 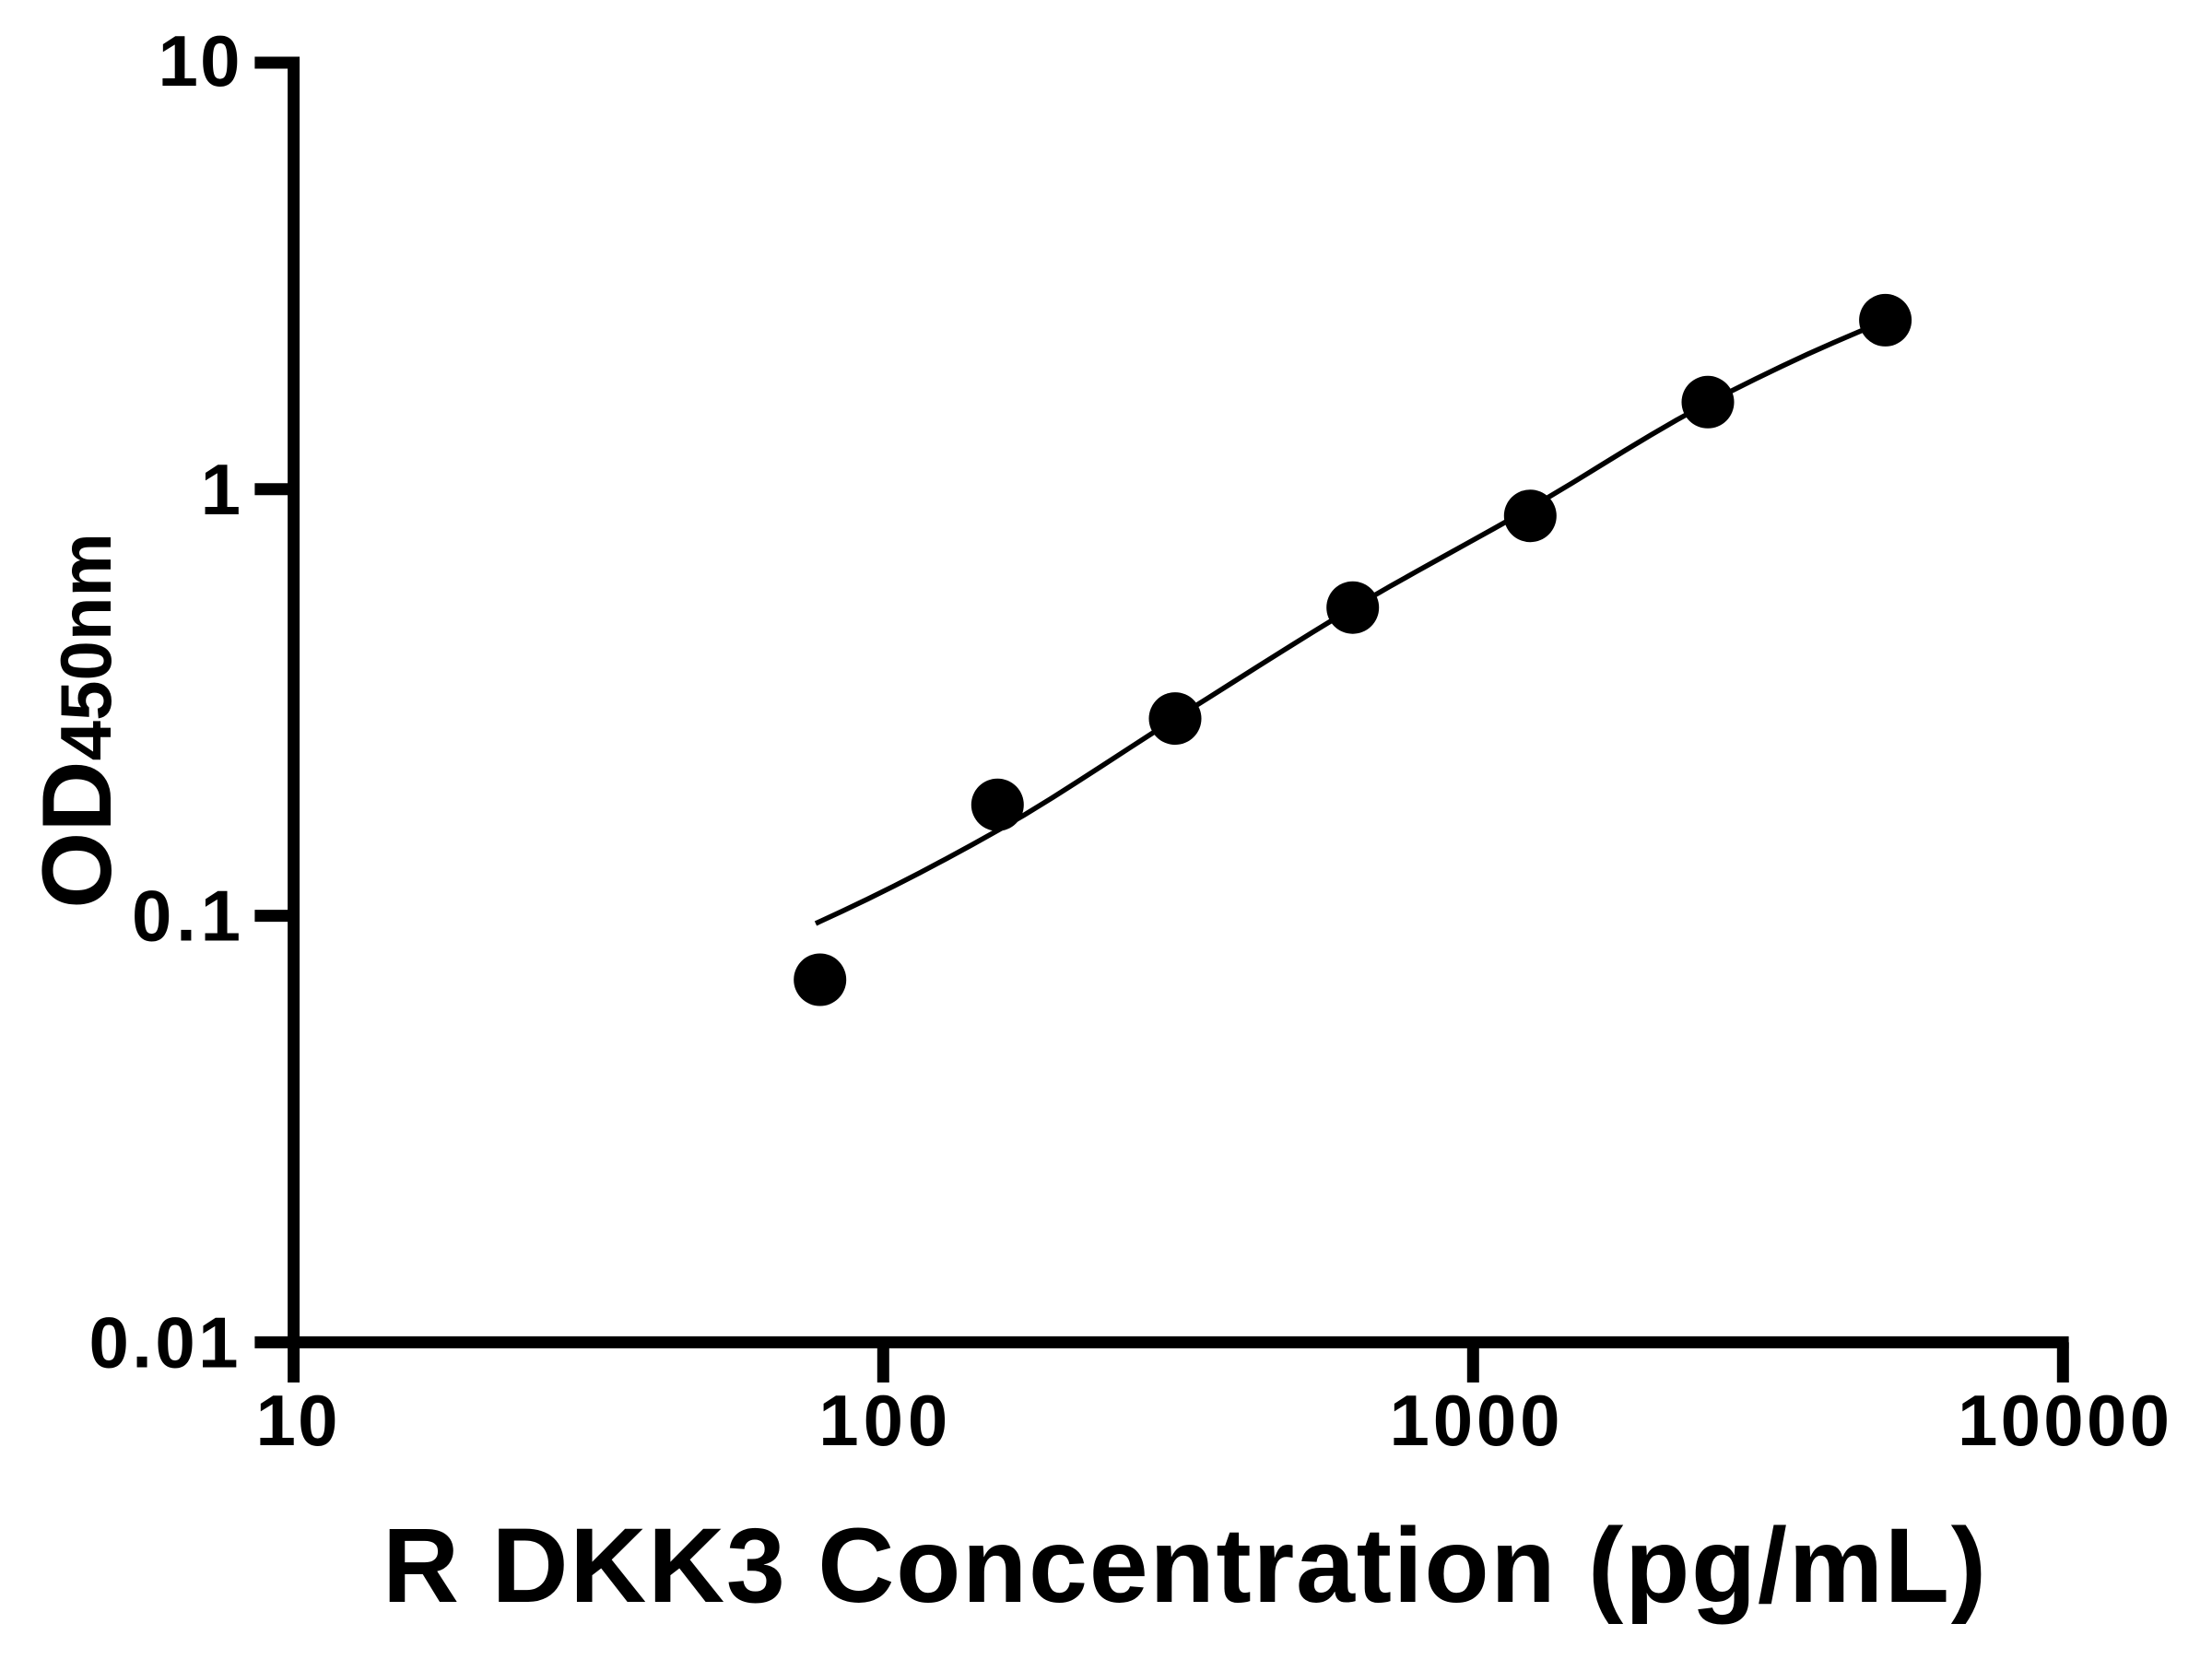 What do you see at coordinates (186, 916) in the screenshot?
I see `svg-text: 0.1` at bounding box center [186, 916].